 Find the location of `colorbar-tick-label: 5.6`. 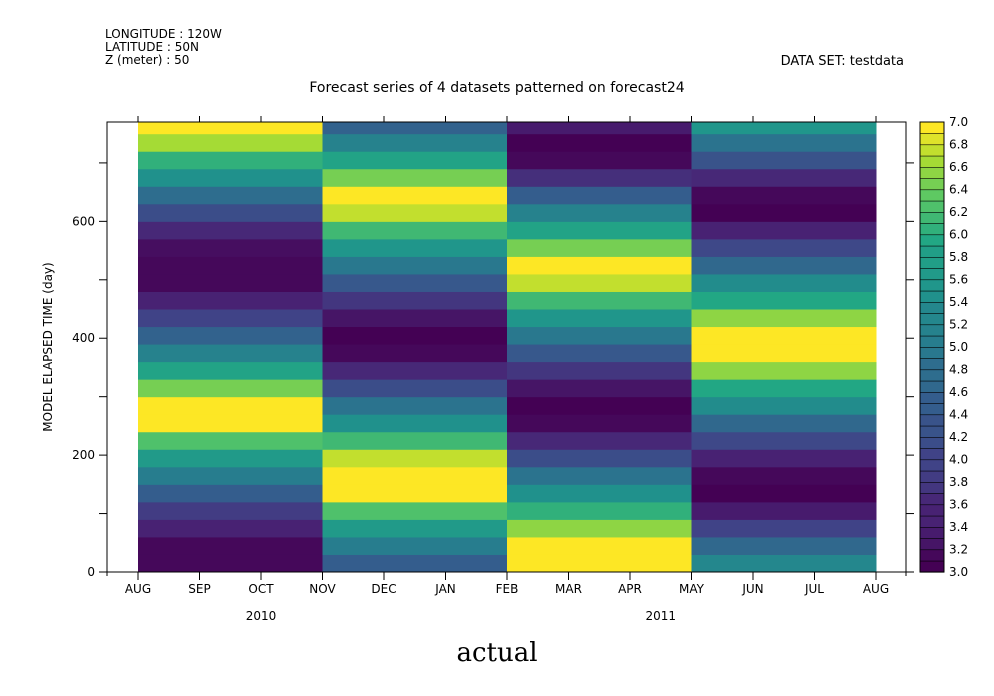

colorbar-tick-label: 5.6 is located at coordinates (958, 280).